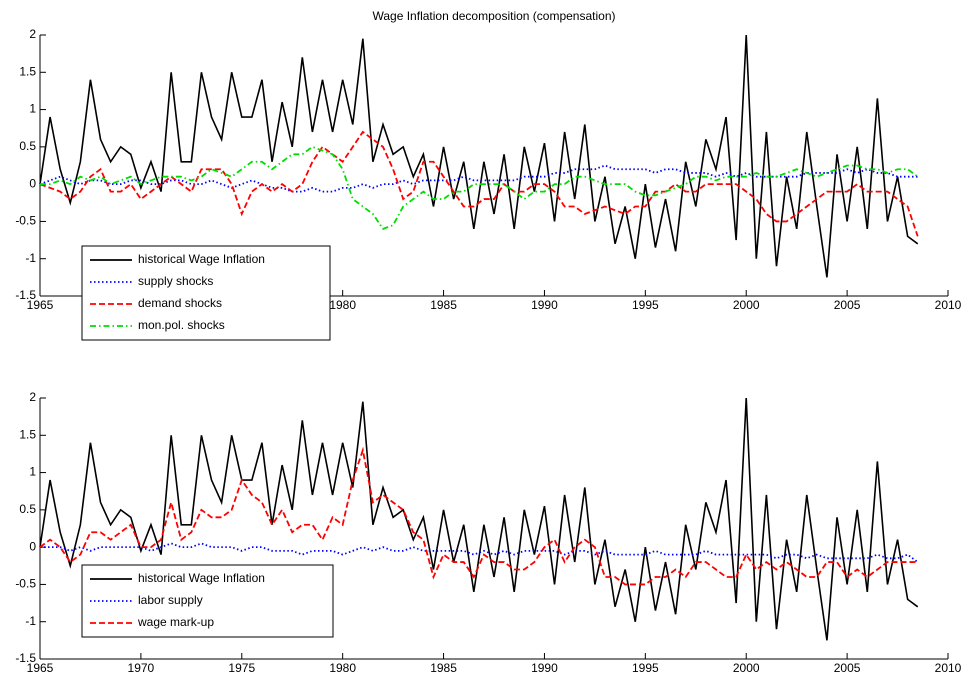 This screenshot has height=684, width=971. I want to click on legend-label: mon.pol. shocks, so click(181, 325).